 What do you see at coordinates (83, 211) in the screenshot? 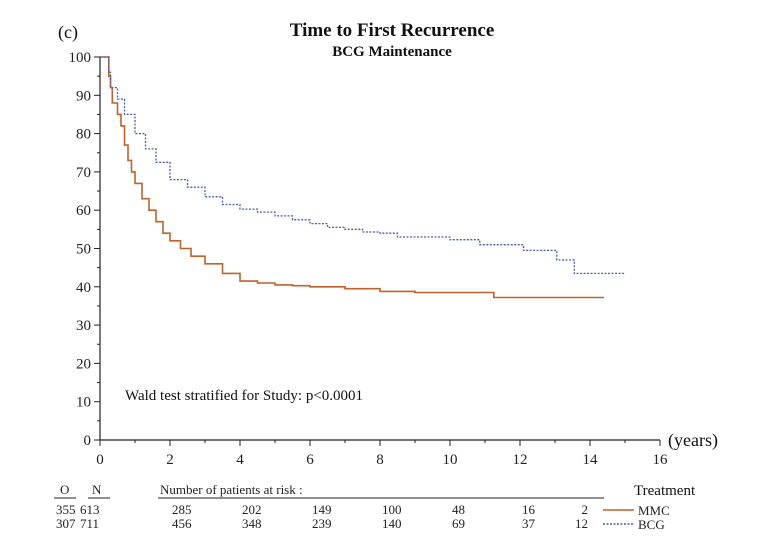
I see `y-tick-label: 60` at bounding box center [83, 211].